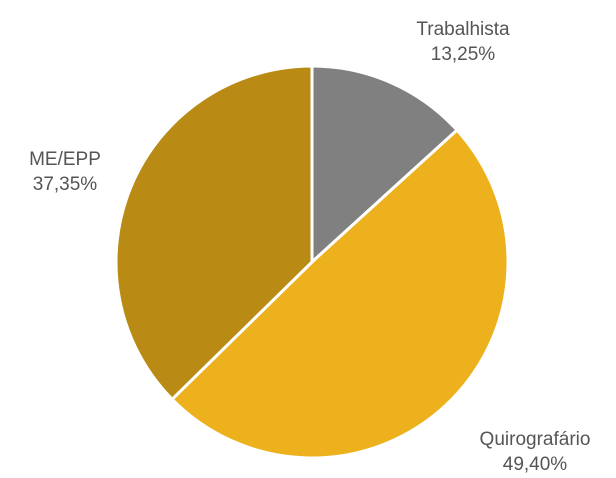  Describe the element at coordinates (535, 439) in the screenshot. I see `slice-label: Quirografário` at that location.